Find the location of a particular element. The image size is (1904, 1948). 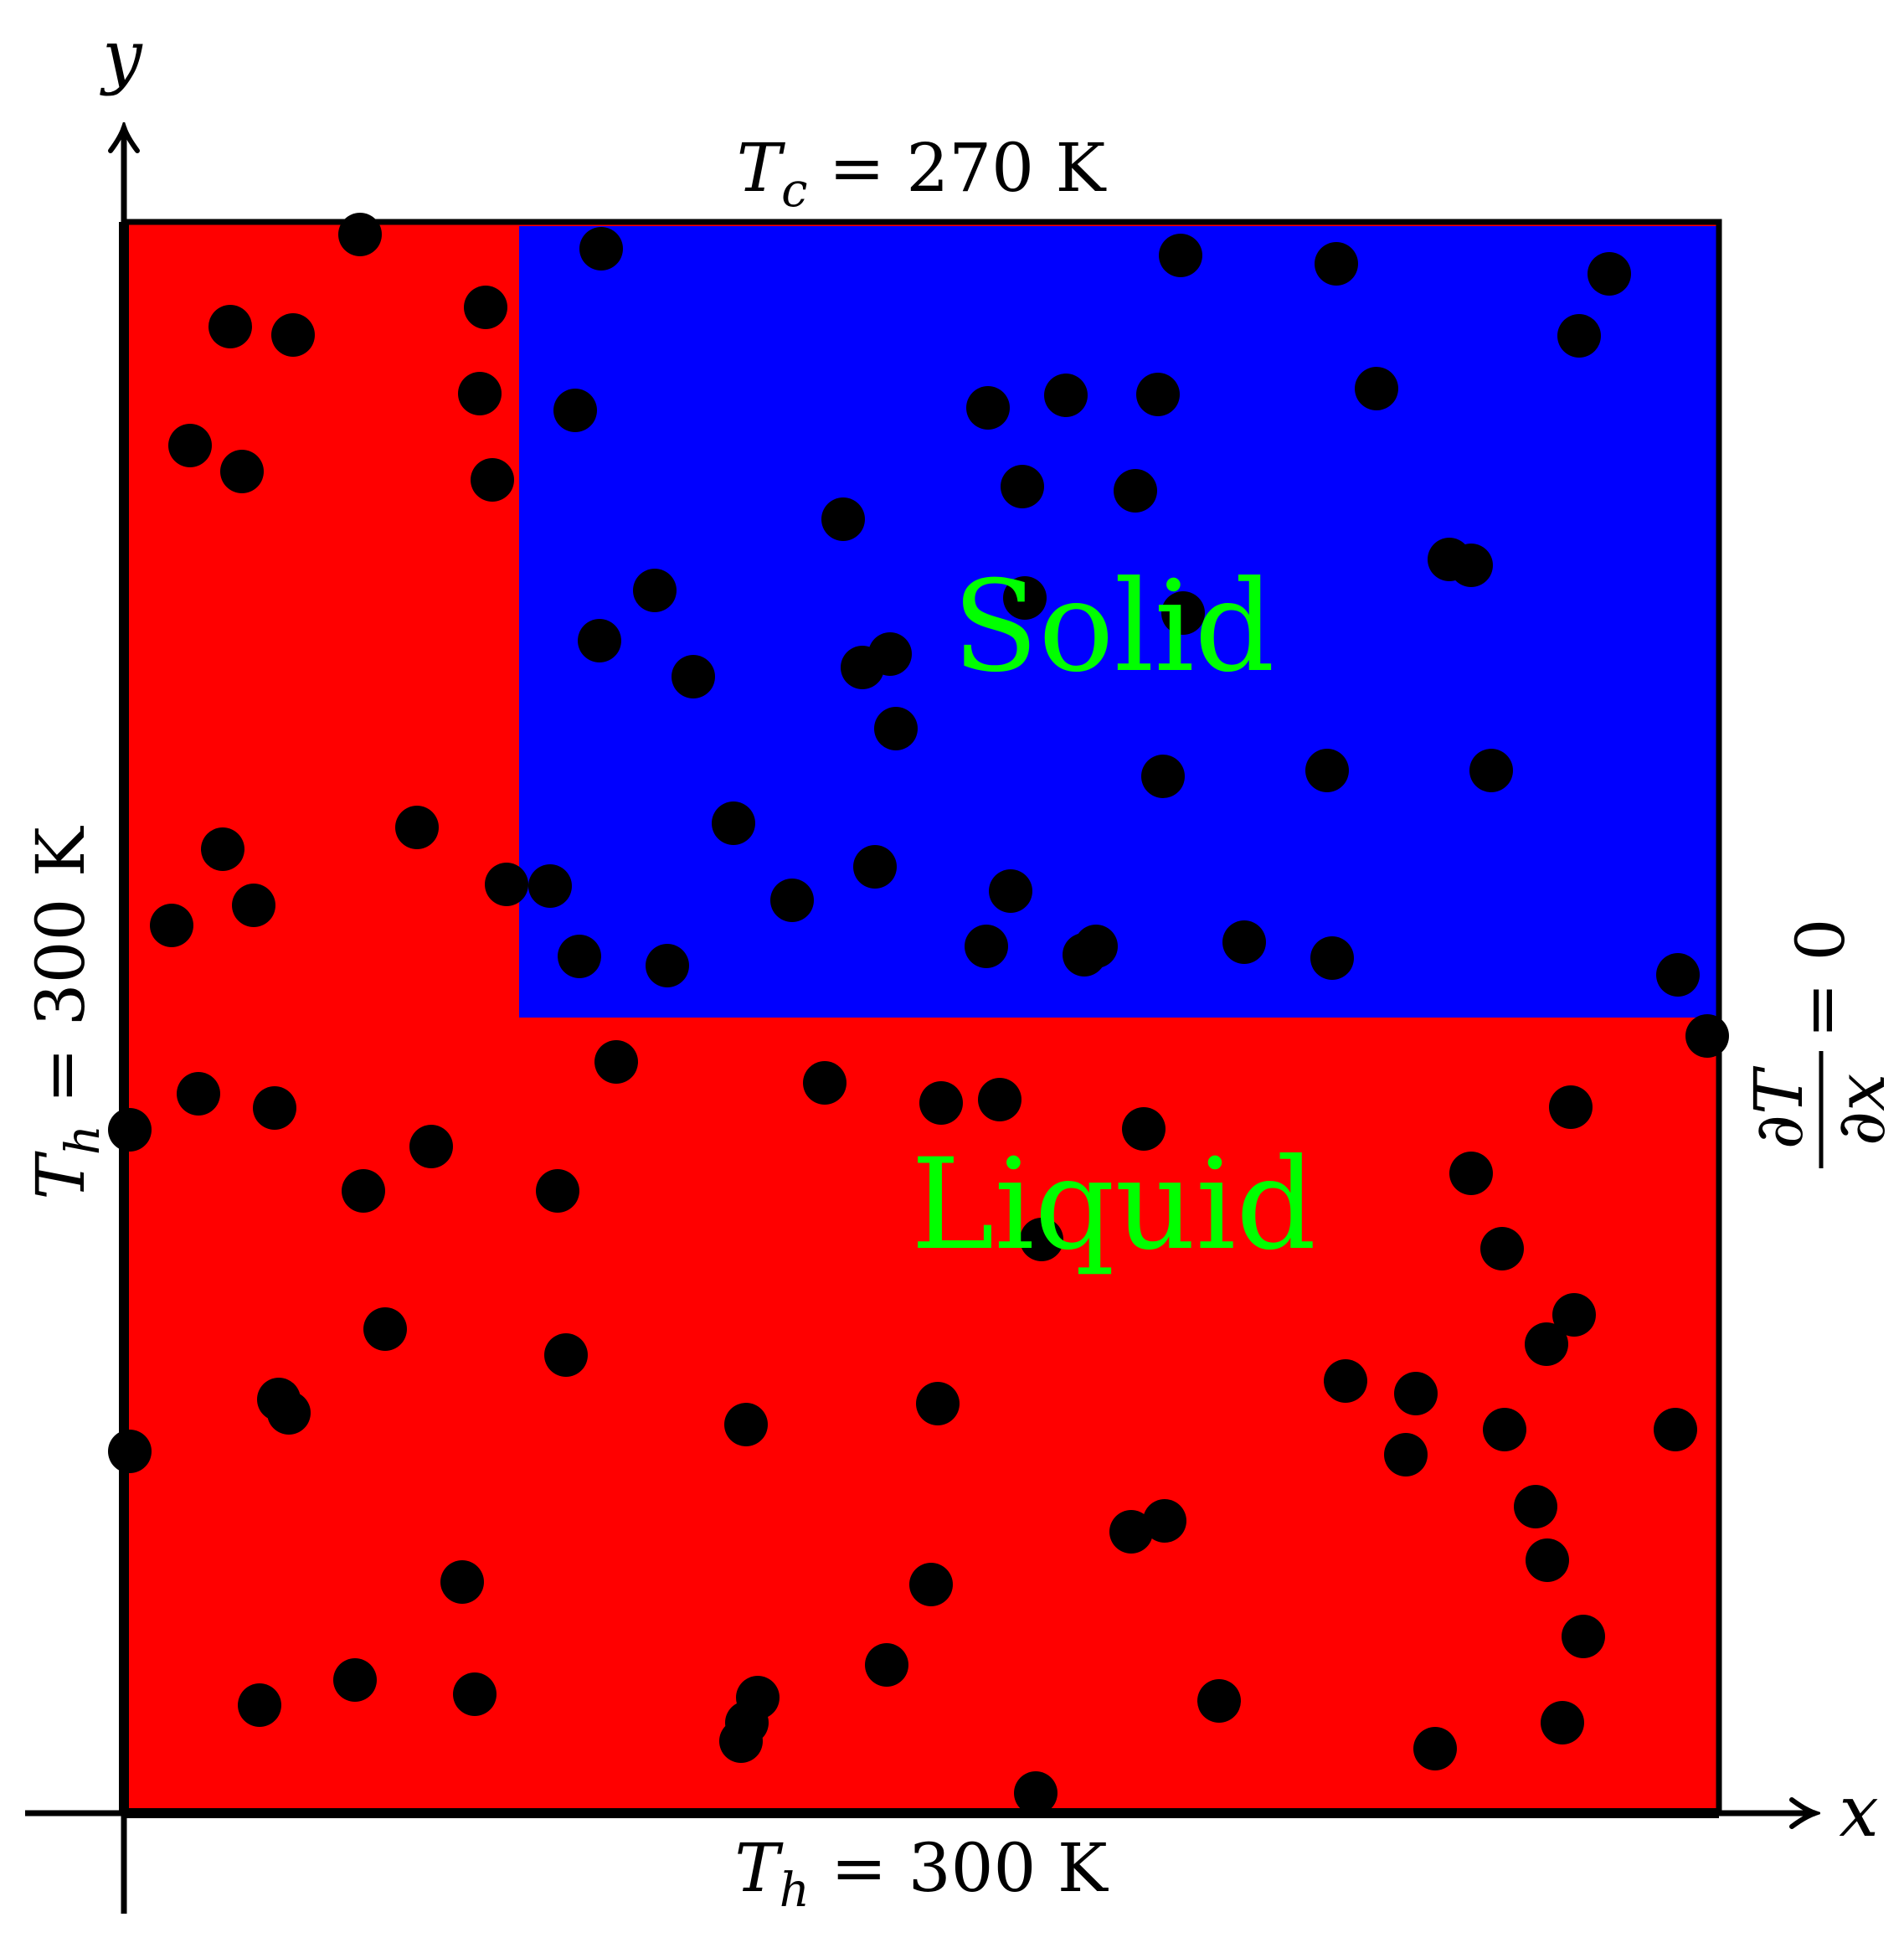

top-boundary-symbol: T is located at coordinates (761, 168).